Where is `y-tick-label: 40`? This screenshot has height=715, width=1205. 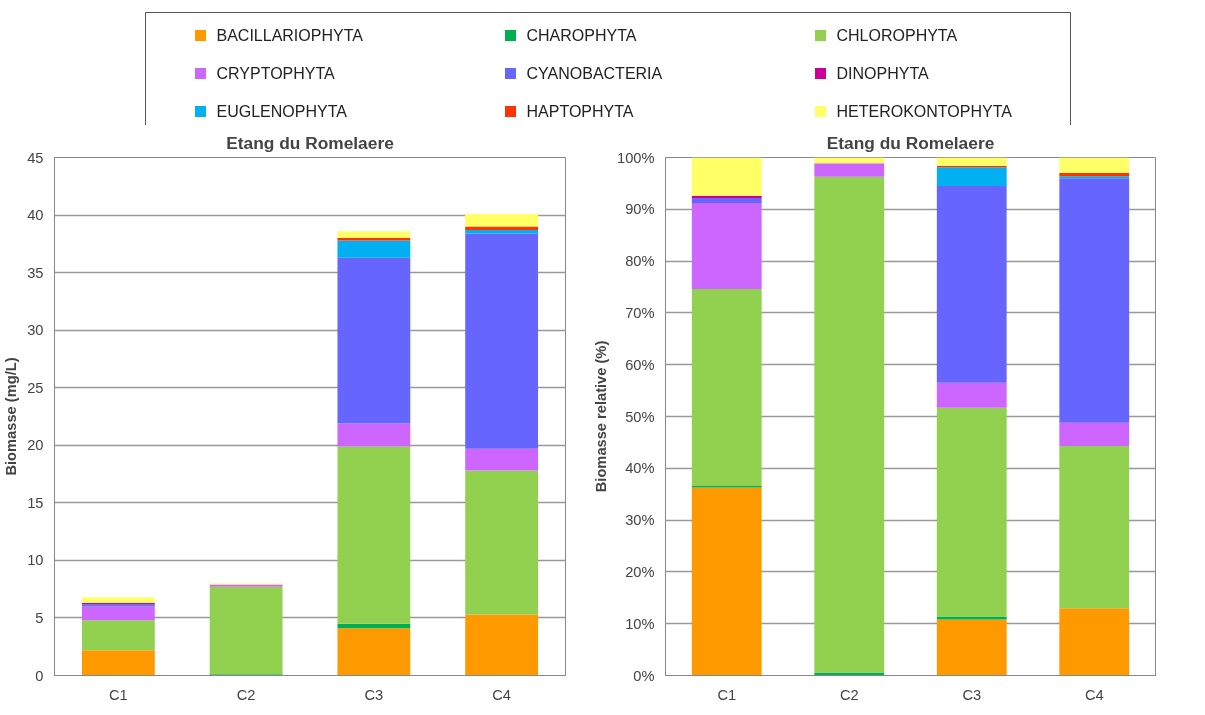
y-tick-label: 40 is located at coordinates (35, 215).